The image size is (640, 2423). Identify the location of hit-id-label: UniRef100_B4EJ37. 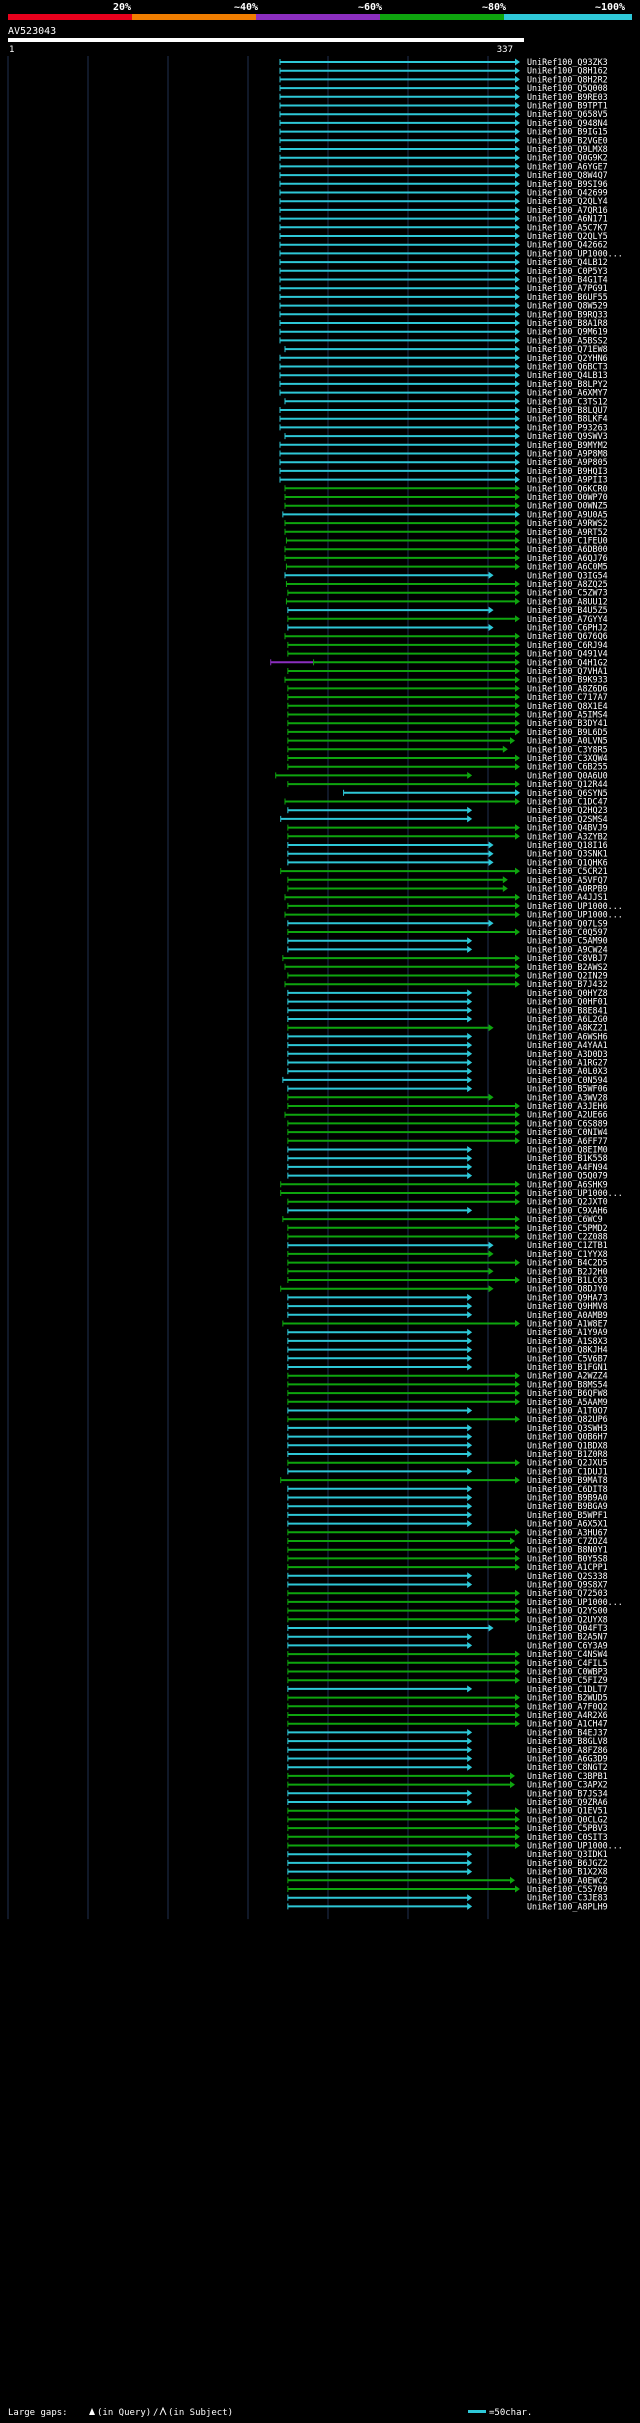
(567, 1732).